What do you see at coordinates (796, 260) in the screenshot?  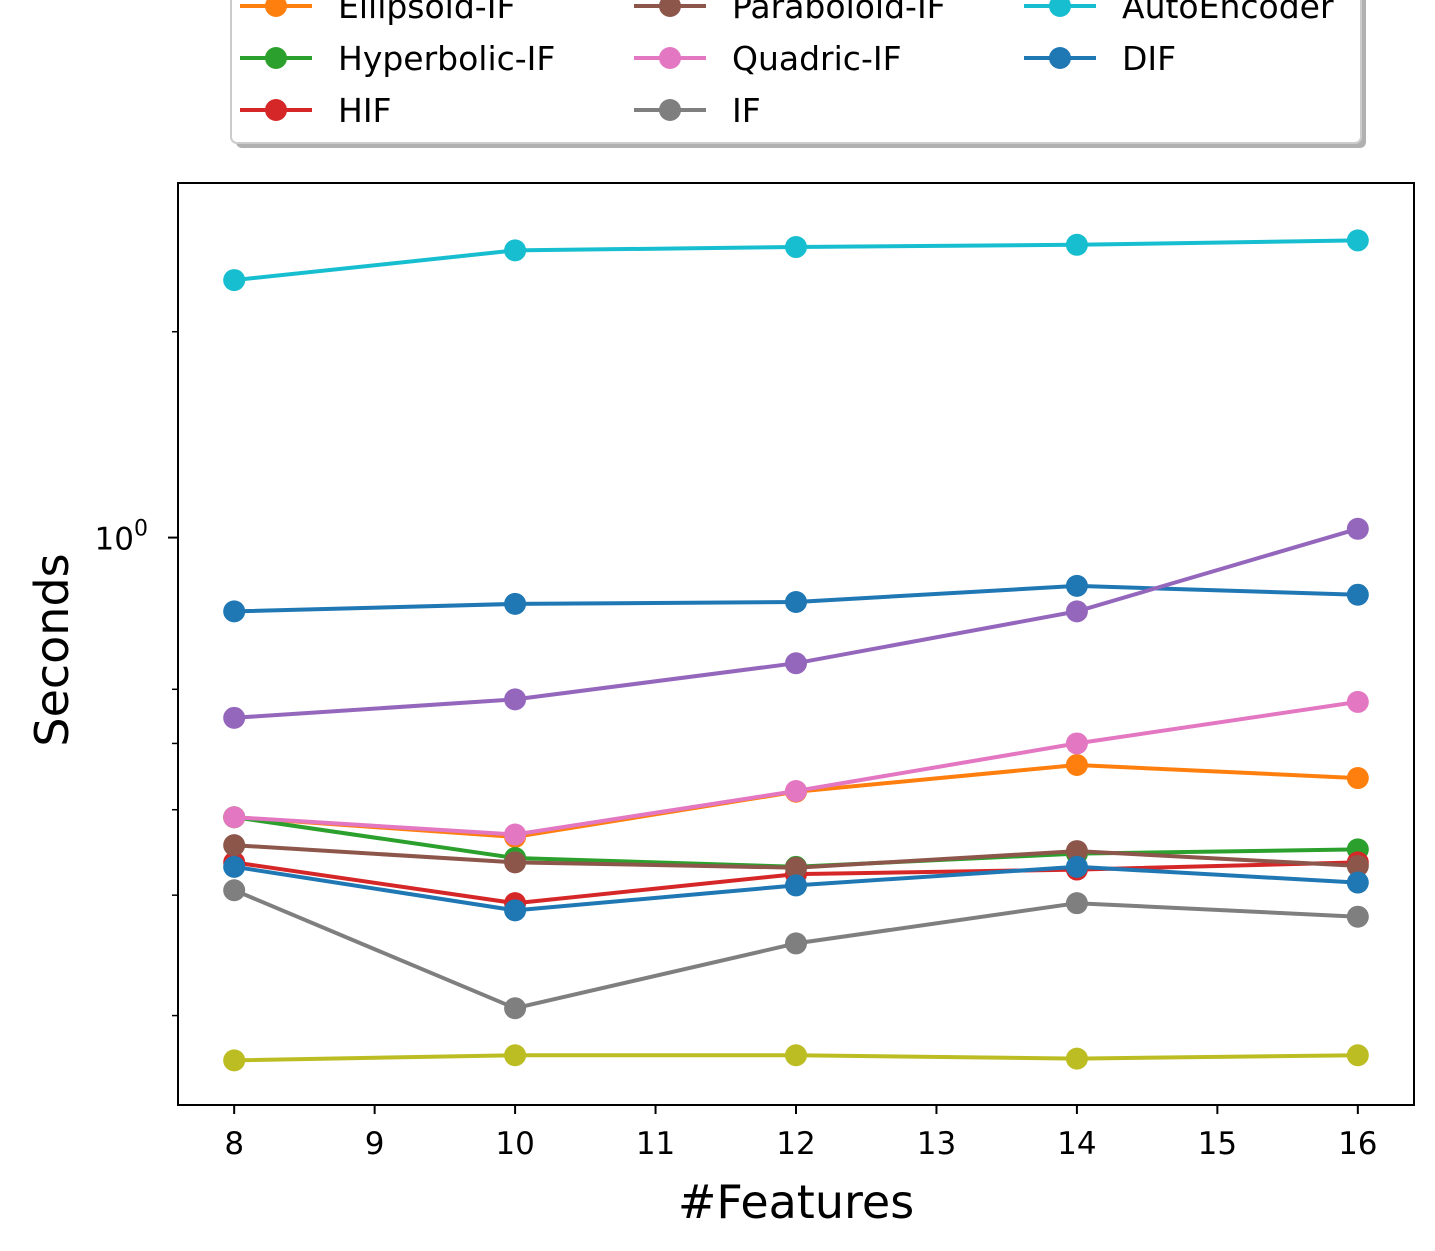 I see `series-autoencoder` at bounding box center [796, 260].